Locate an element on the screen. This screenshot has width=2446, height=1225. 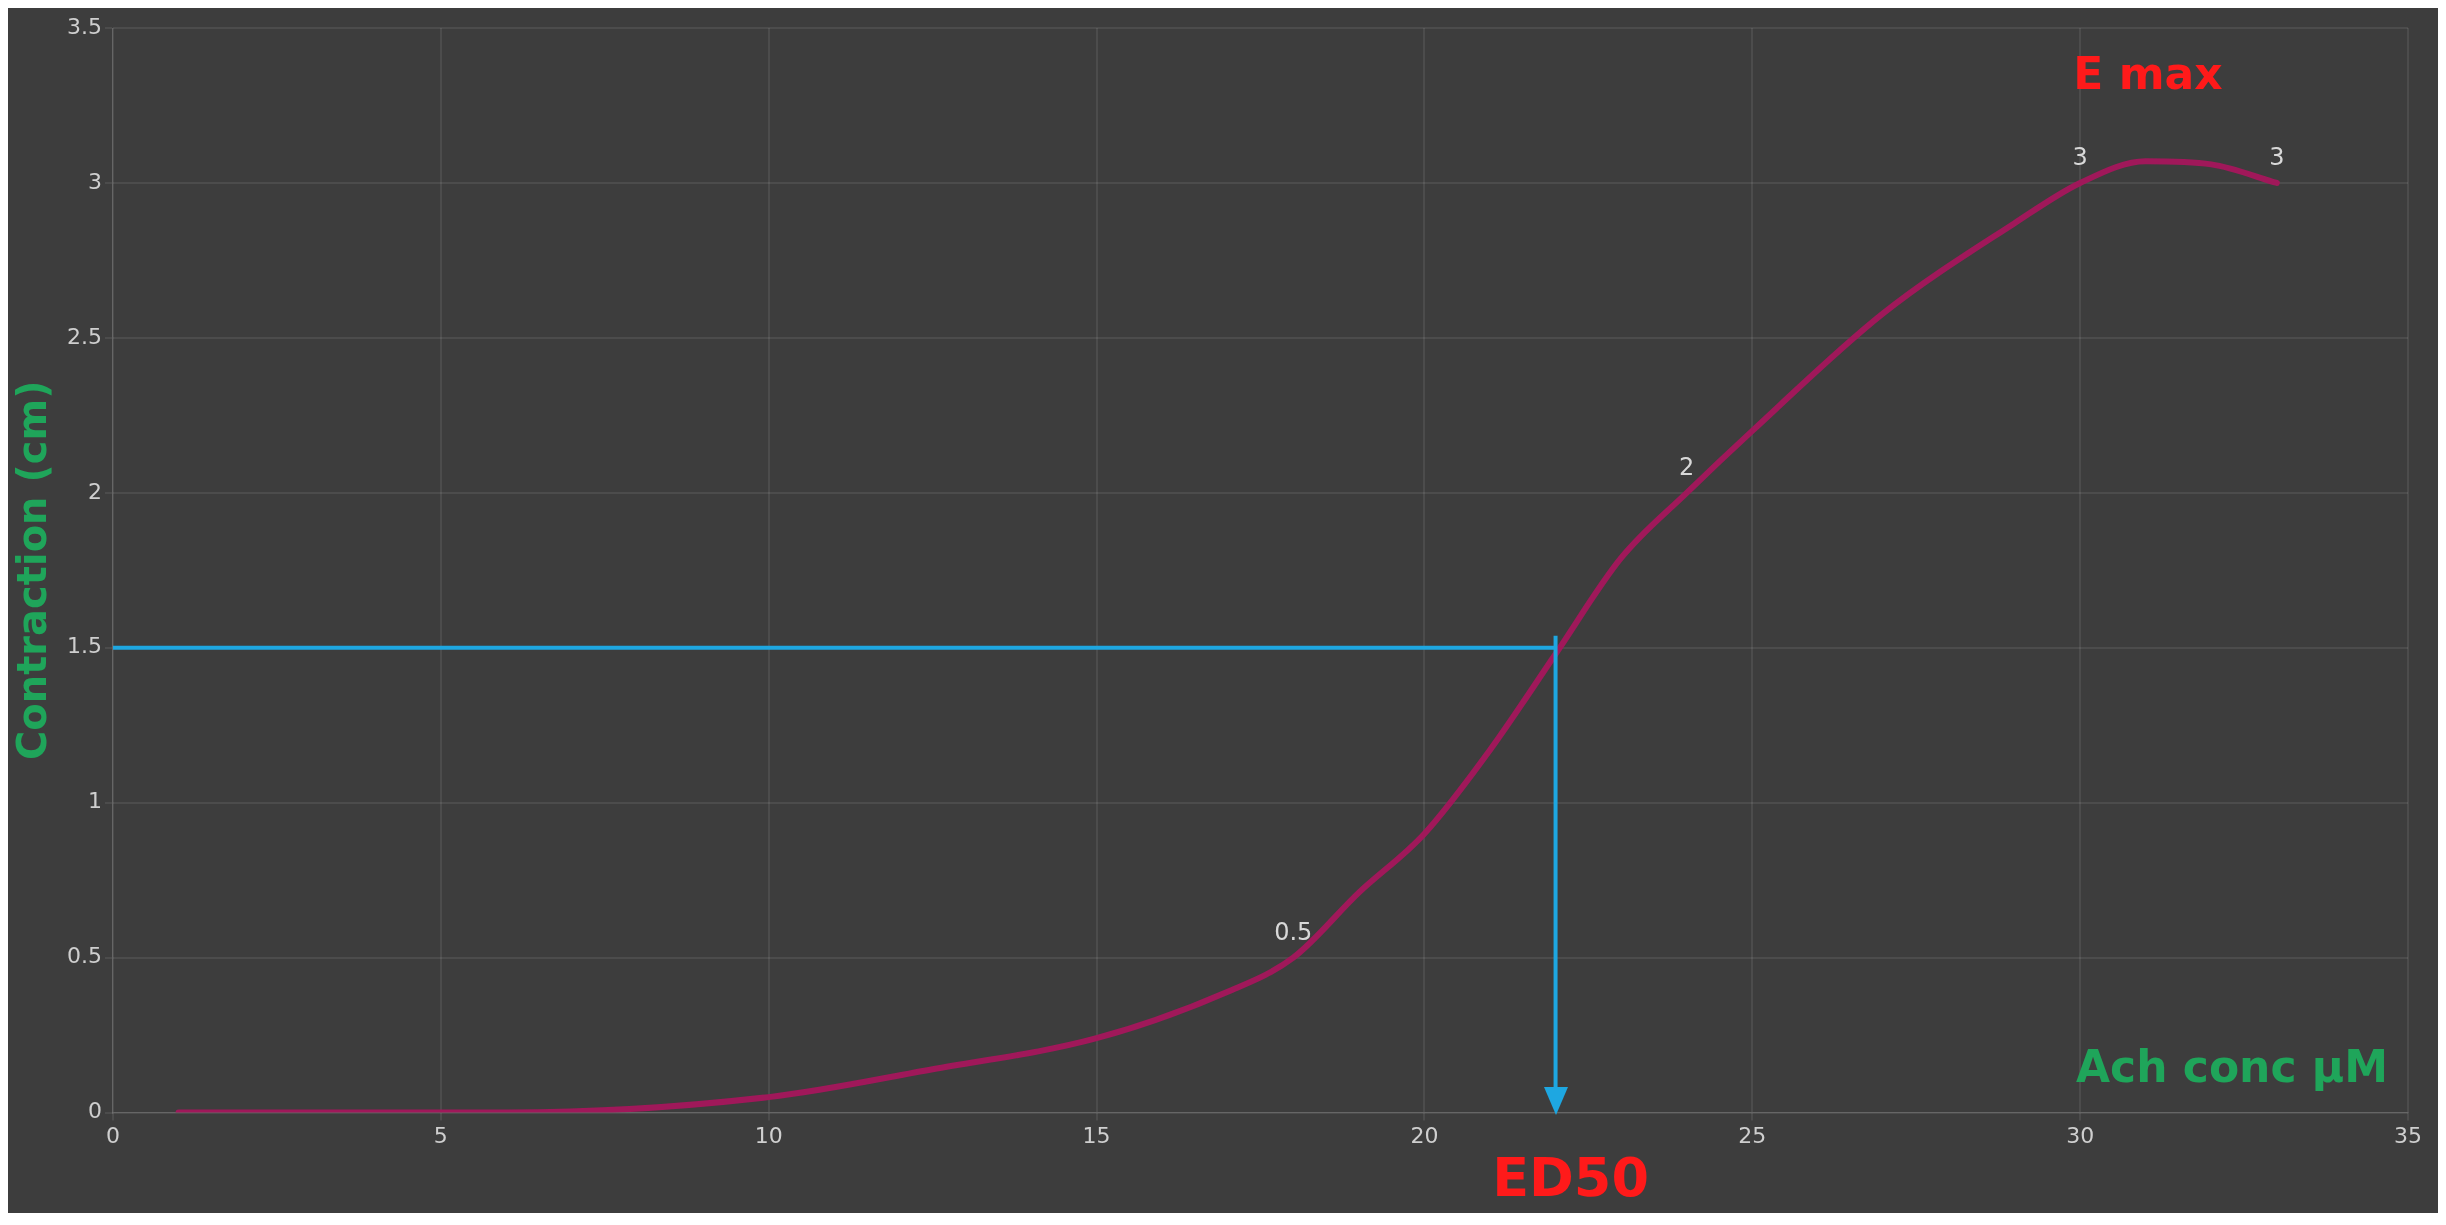
x-tick-label: 5 is located at coordinates (440, 1135).